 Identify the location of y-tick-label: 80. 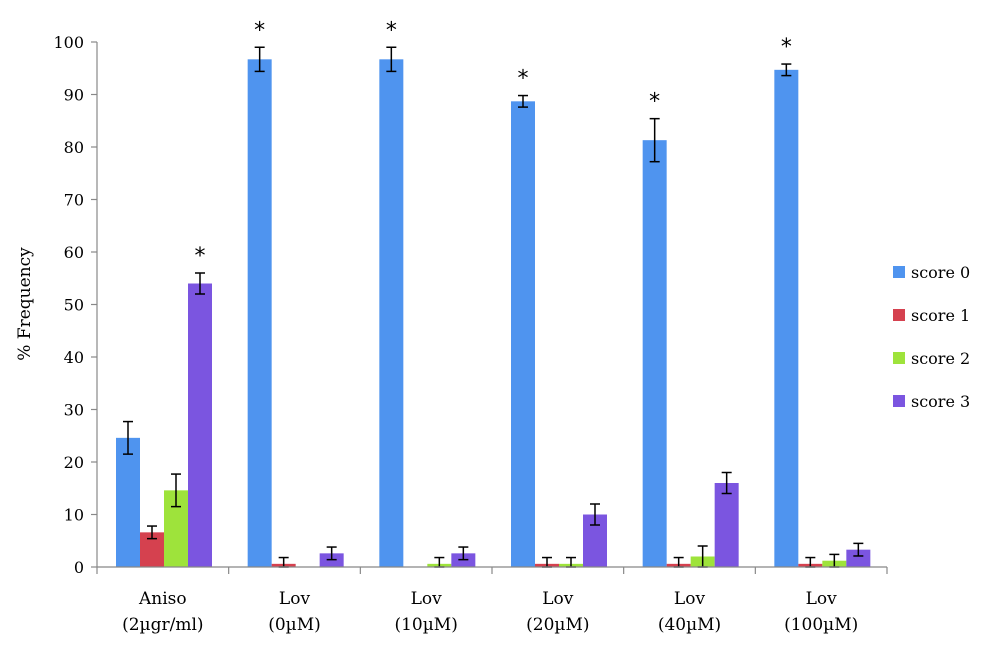
(74, 147).